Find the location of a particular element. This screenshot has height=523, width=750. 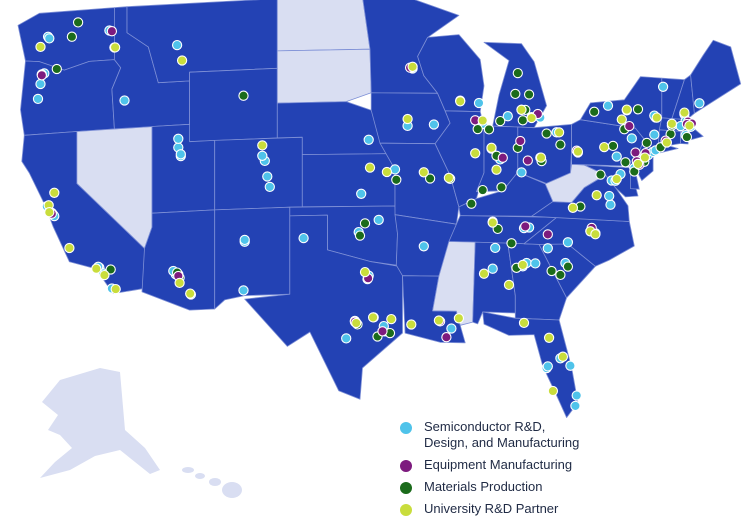

legend-dot-university is located at coordinates (406, 510).